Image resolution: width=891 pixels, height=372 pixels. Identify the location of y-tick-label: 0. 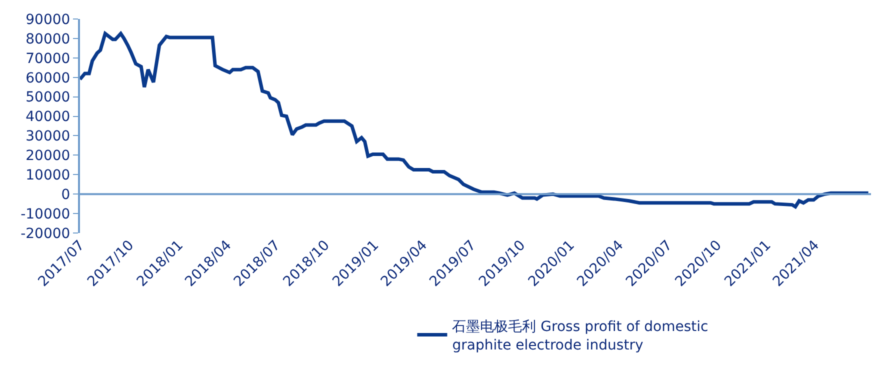
(65, 194).